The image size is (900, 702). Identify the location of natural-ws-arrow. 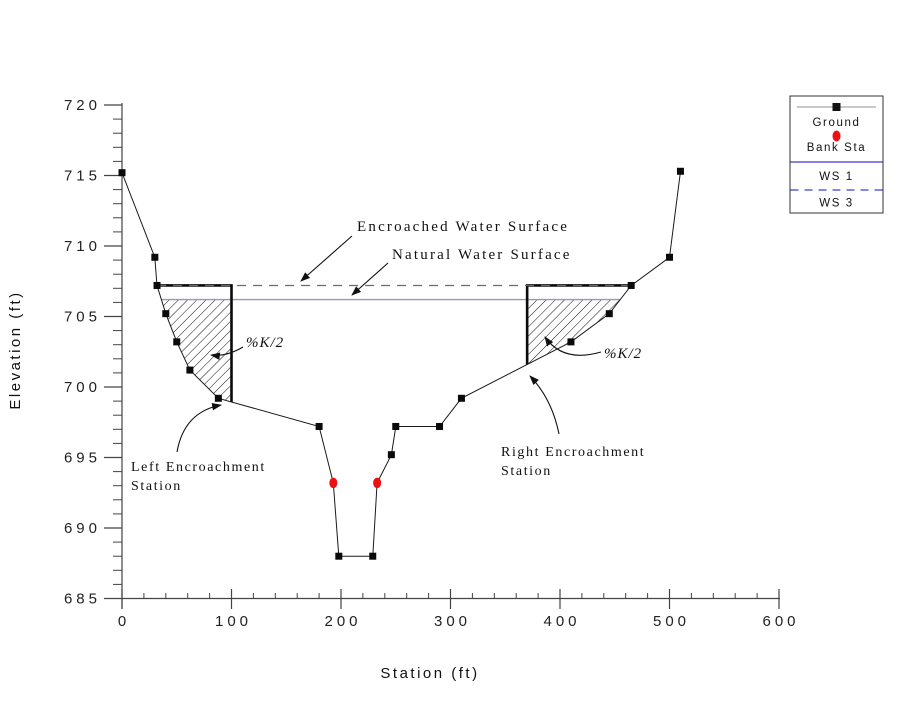
(370, 279).